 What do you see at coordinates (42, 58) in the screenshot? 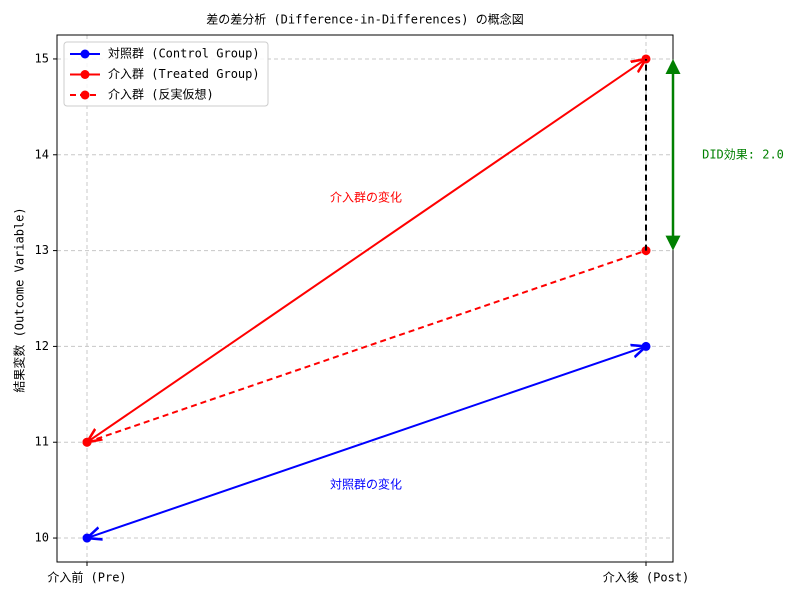
I see `y-tick-label: 15` at bounding box center [42, 58].